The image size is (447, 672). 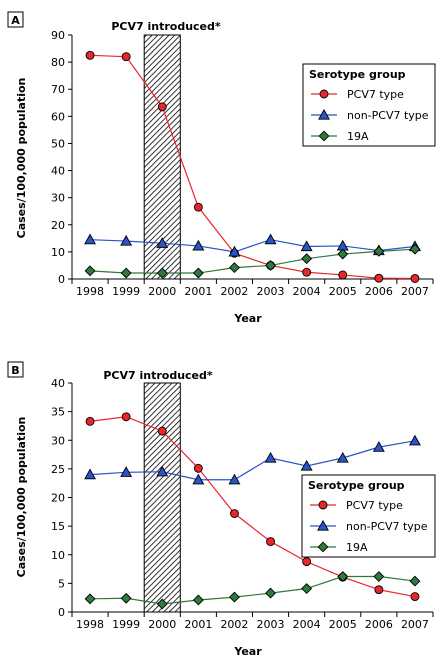 I want to click on panel-a-y-tick-label-0: 0, so click(x=61, y=279).